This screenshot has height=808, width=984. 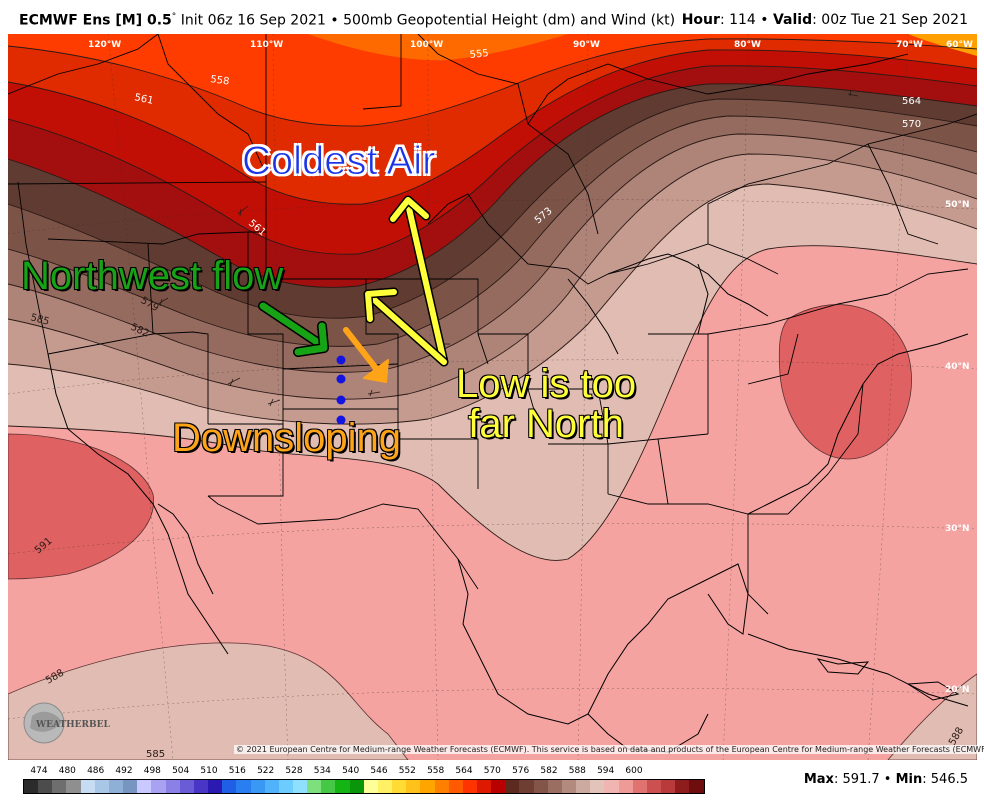 What do you see at coordinates (634, 771) in the screenshot?
I see `colorbar-label: 600` at bounding box center [634, 771].